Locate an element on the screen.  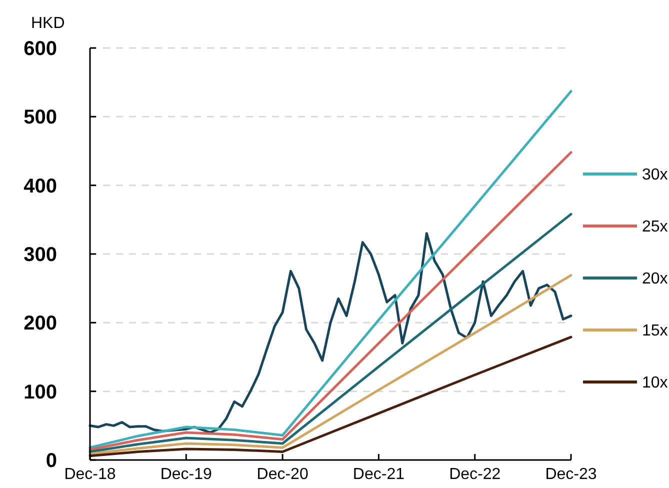
legend-label: 15x is located at coordinates (655, 331).